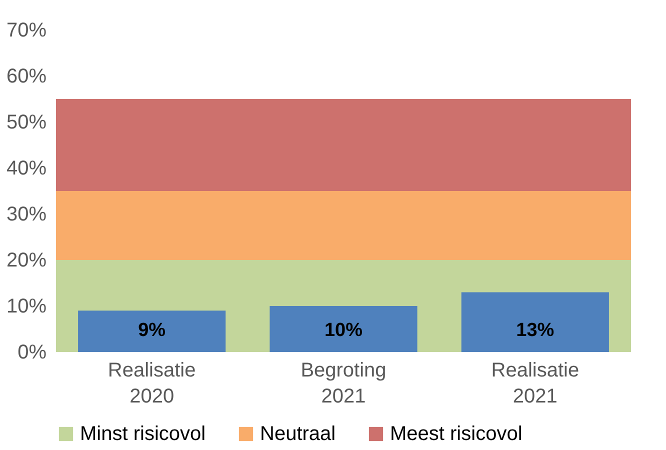 The height and width of the screenshot is (450, 666). What do you see at coordinates (26, 261) in the screenshot?
I see `y-tick-label: 20%` at bounding box center [26, 261].